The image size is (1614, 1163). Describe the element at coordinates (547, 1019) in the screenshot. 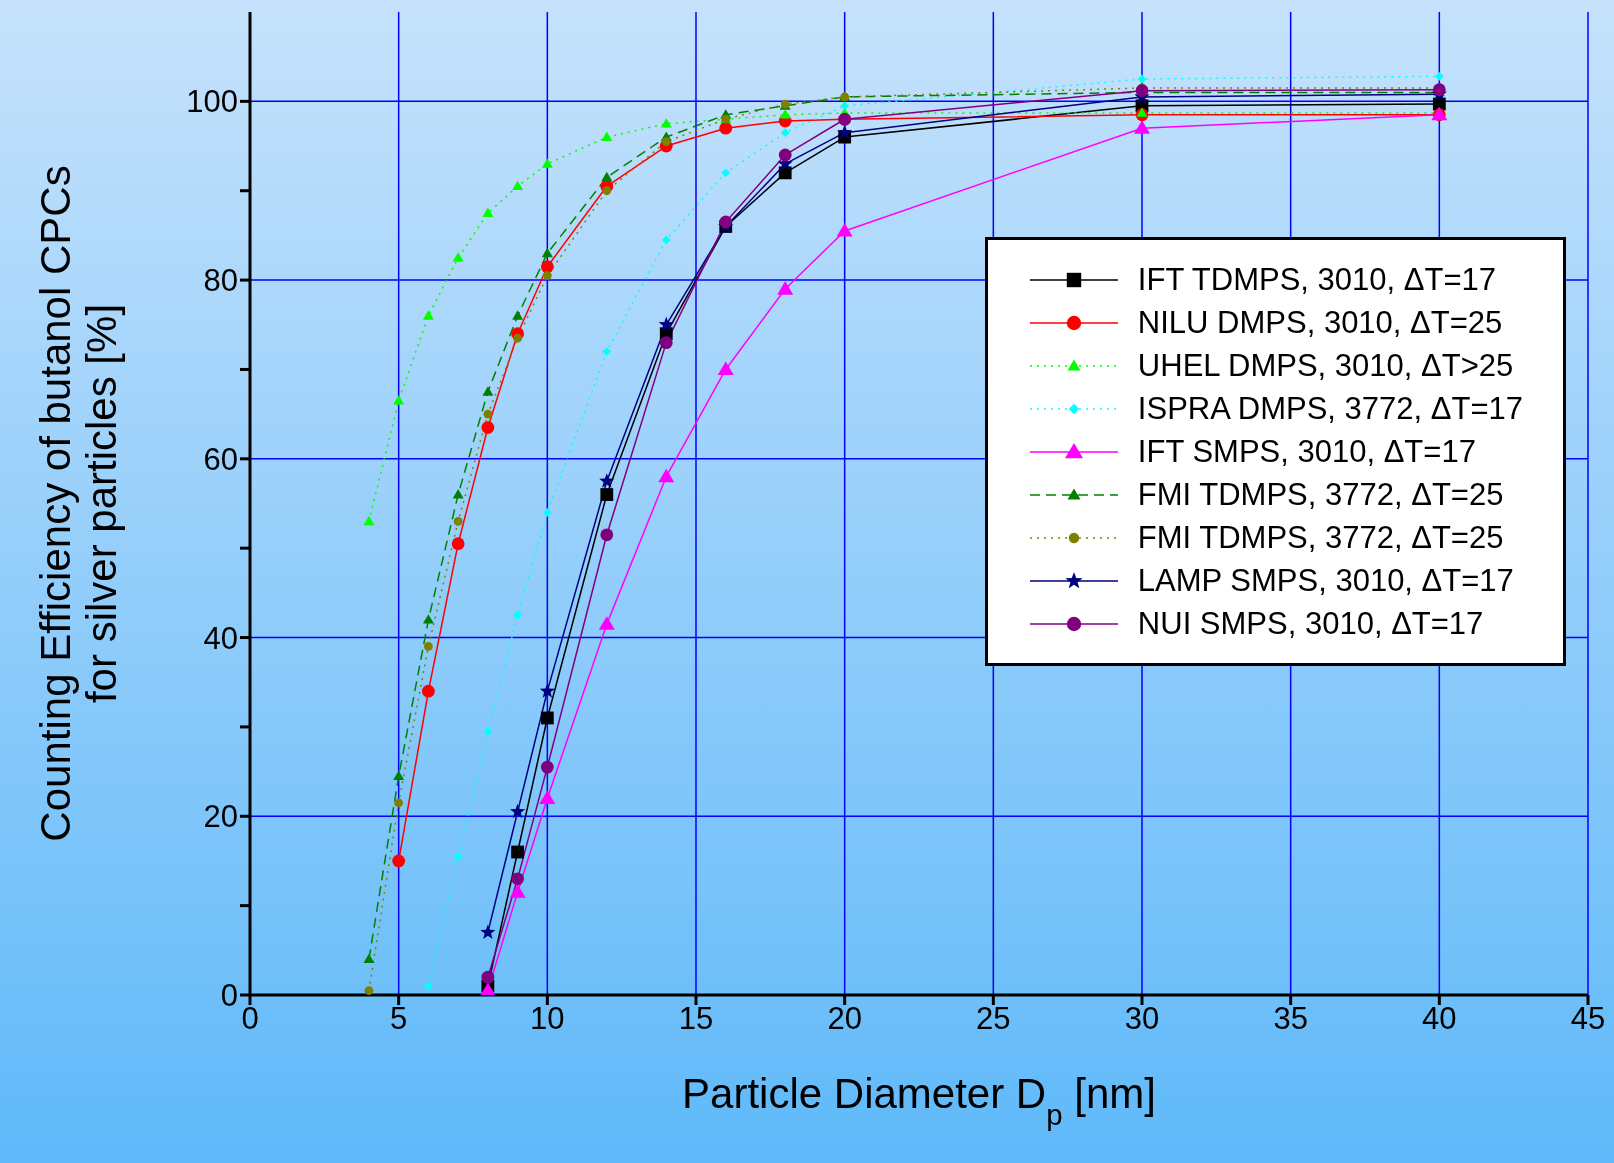

I see `x-tick-label: 10` at that location.